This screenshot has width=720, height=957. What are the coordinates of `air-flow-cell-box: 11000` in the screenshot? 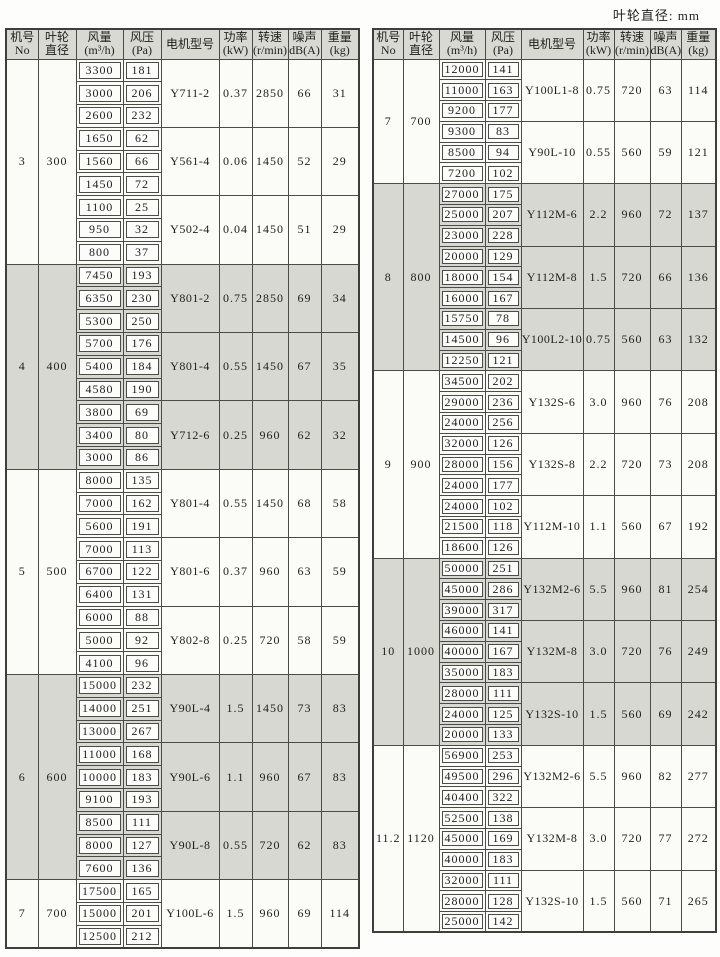 It's located at (99, 754).